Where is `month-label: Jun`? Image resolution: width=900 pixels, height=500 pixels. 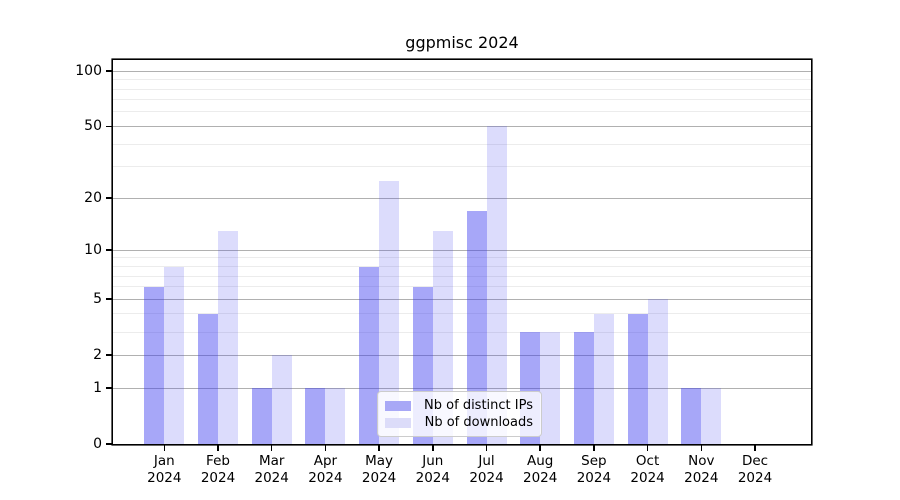 month-label: Jun is located at coordinates (433, 461).